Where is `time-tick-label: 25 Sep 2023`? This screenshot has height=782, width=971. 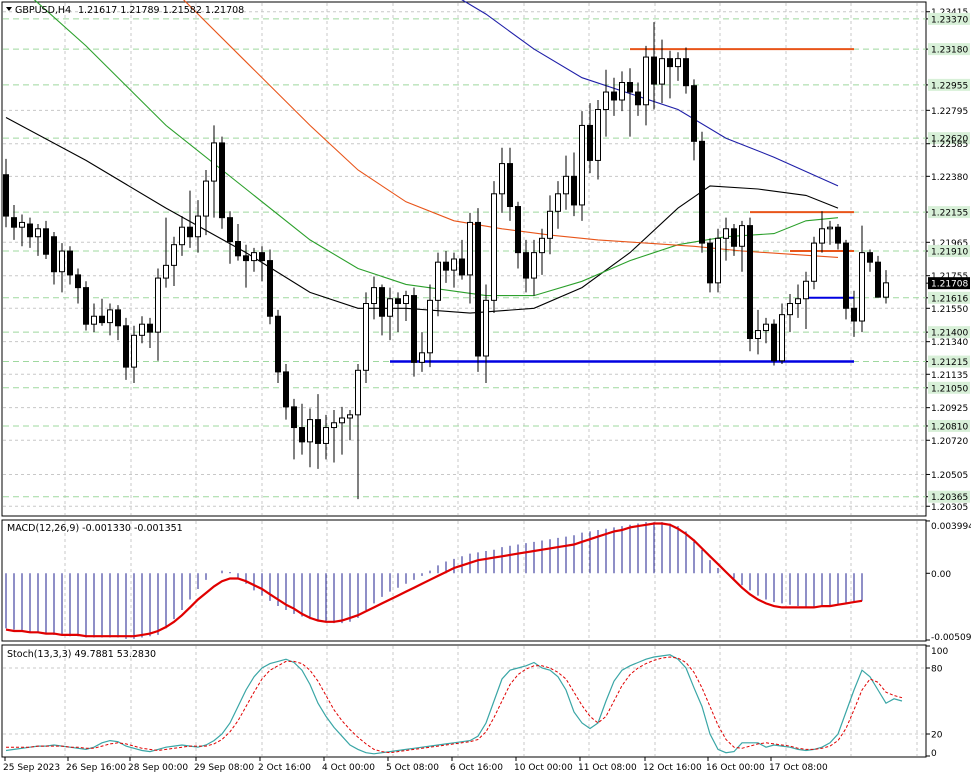
time-tick-label: 25 Sep 2023 is located at coordinates (31, 768).